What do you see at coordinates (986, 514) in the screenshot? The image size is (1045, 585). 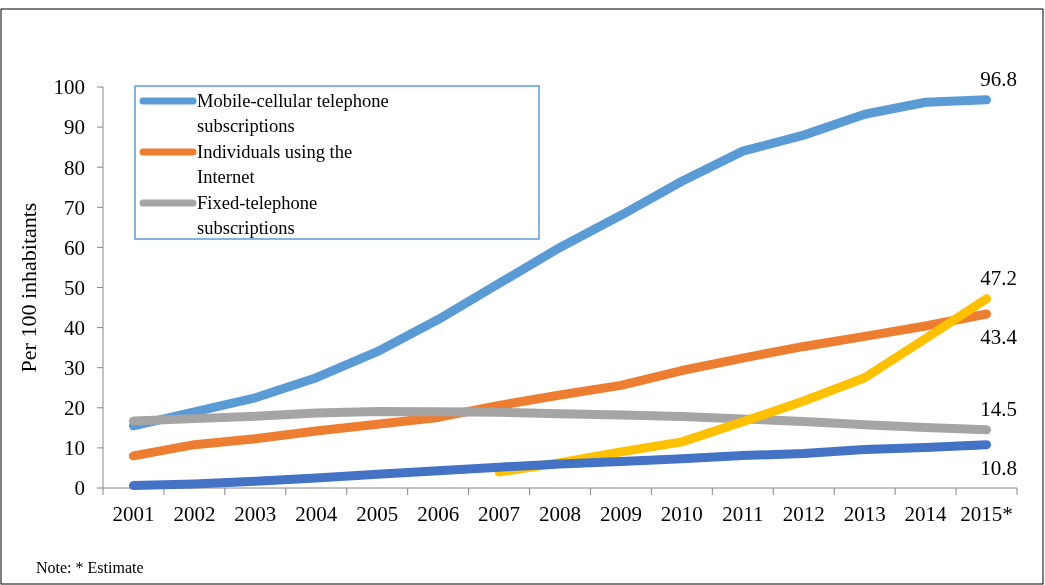 I see `x-tick-label: 2015*` at bounding box center [986, 514].